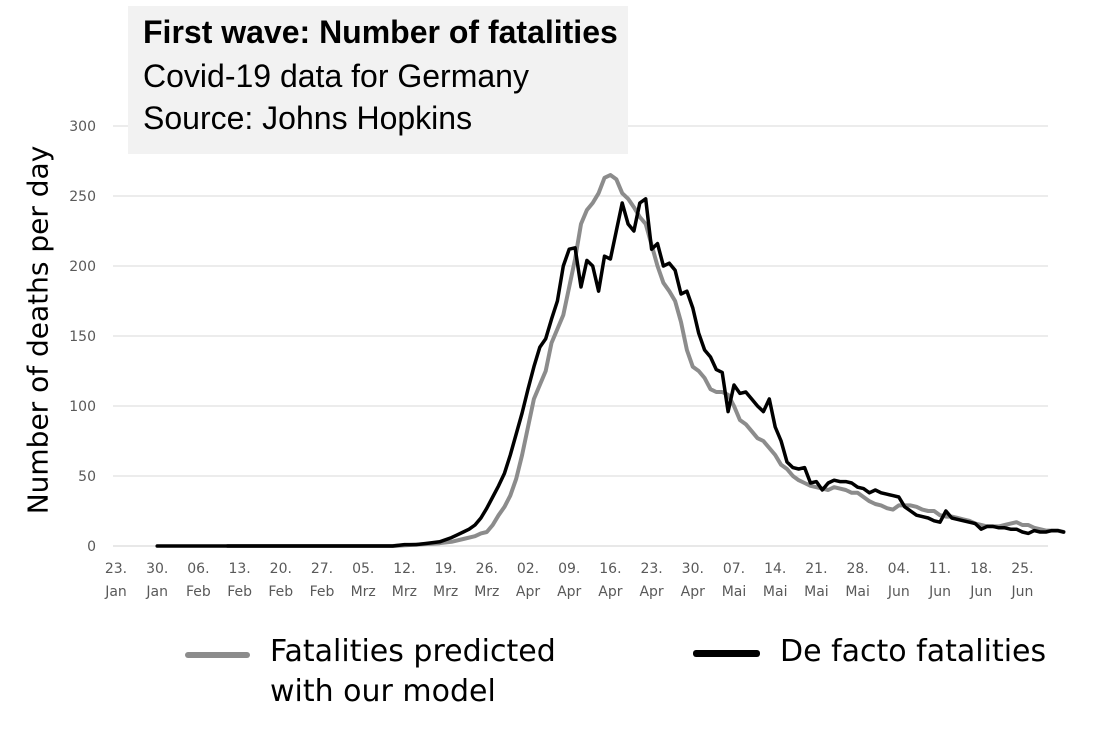  Describe the element at coordinates (336, 76) in the screenshot. I see `chart-subtitle: Covid-19 data for Germany` at that location.